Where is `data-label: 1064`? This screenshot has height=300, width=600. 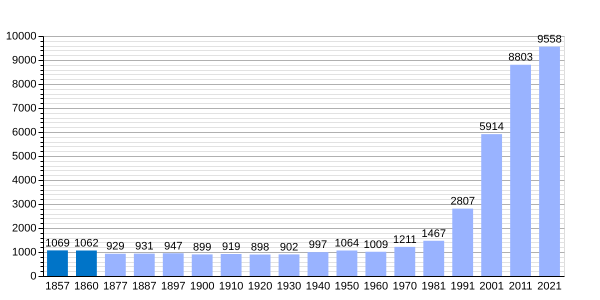
data-label: 1064 is located at coordinates (347, 243).